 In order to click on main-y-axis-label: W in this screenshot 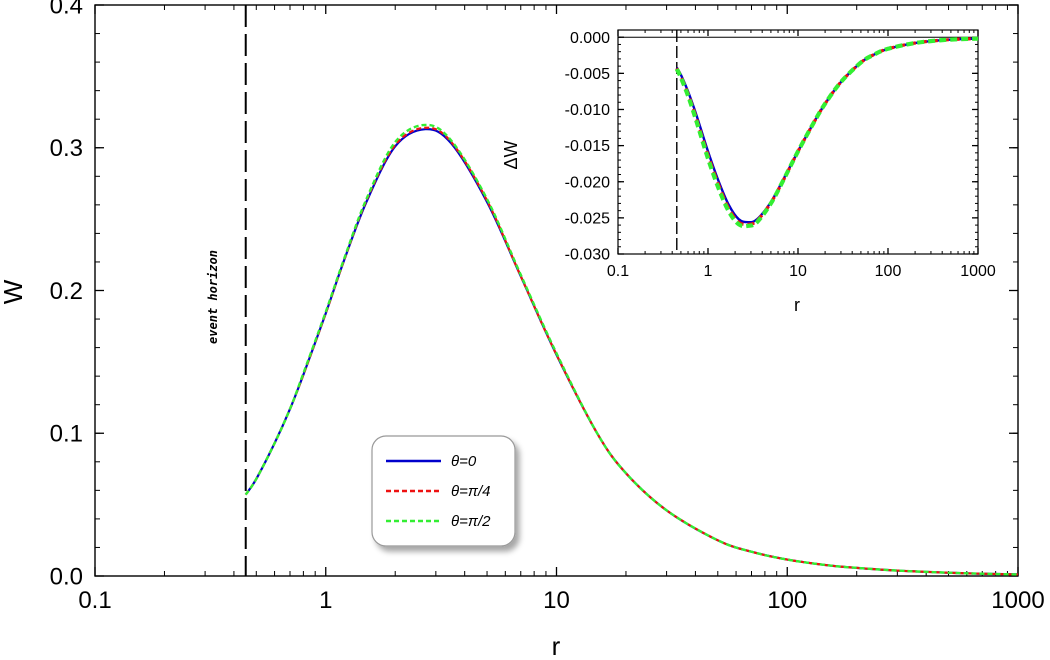, I will do `click(14, 291)`.